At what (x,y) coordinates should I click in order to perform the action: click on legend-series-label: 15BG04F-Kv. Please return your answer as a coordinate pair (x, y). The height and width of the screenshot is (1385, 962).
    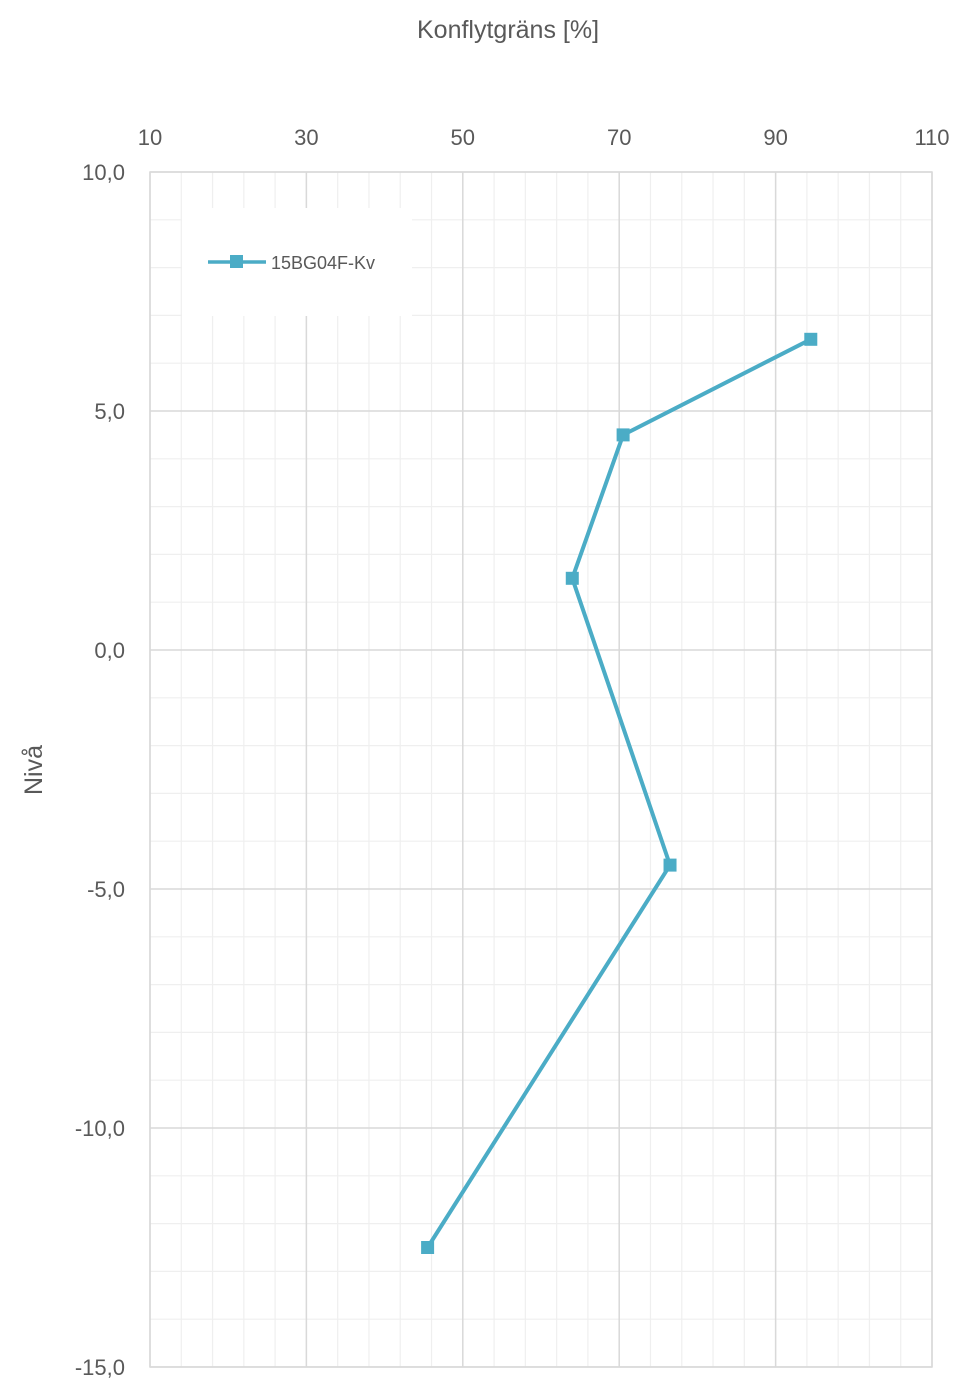
    Looking at the image, I should click on (323, 263).